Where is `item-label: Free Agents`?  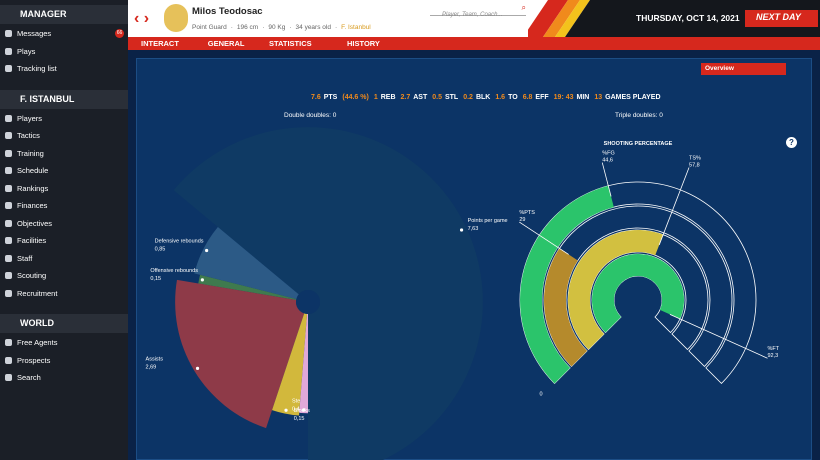
item-label: Free Agents is located at coordinates (37, 342).